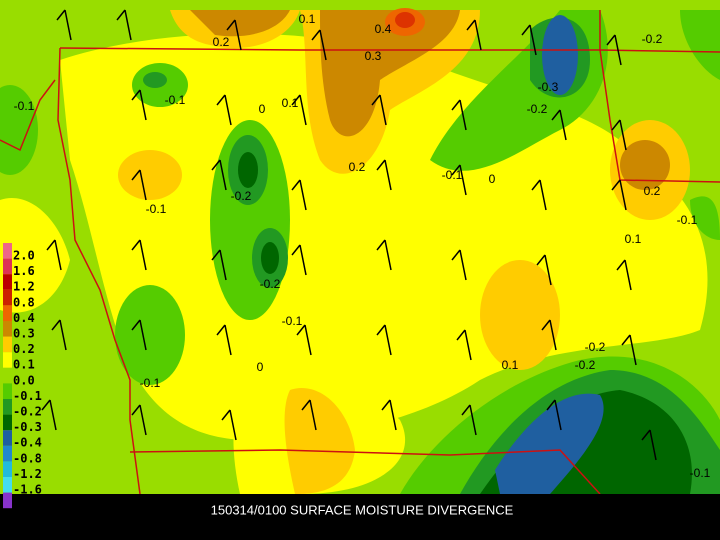 The width and height of the screenshot is (720, 540). What do you see at coordinates (652, 191) in the screenshot?
I see `contour-label: 0.2` at bounding box center [652, 191].